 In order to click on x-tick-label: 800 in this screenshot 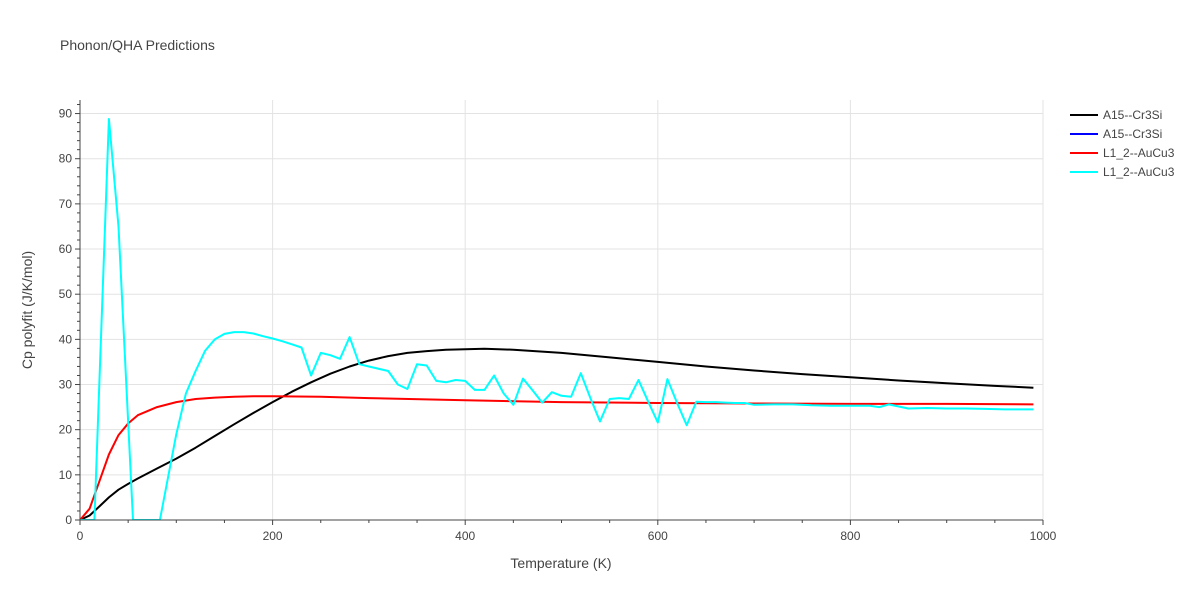, I will do `click(850, 536)`.